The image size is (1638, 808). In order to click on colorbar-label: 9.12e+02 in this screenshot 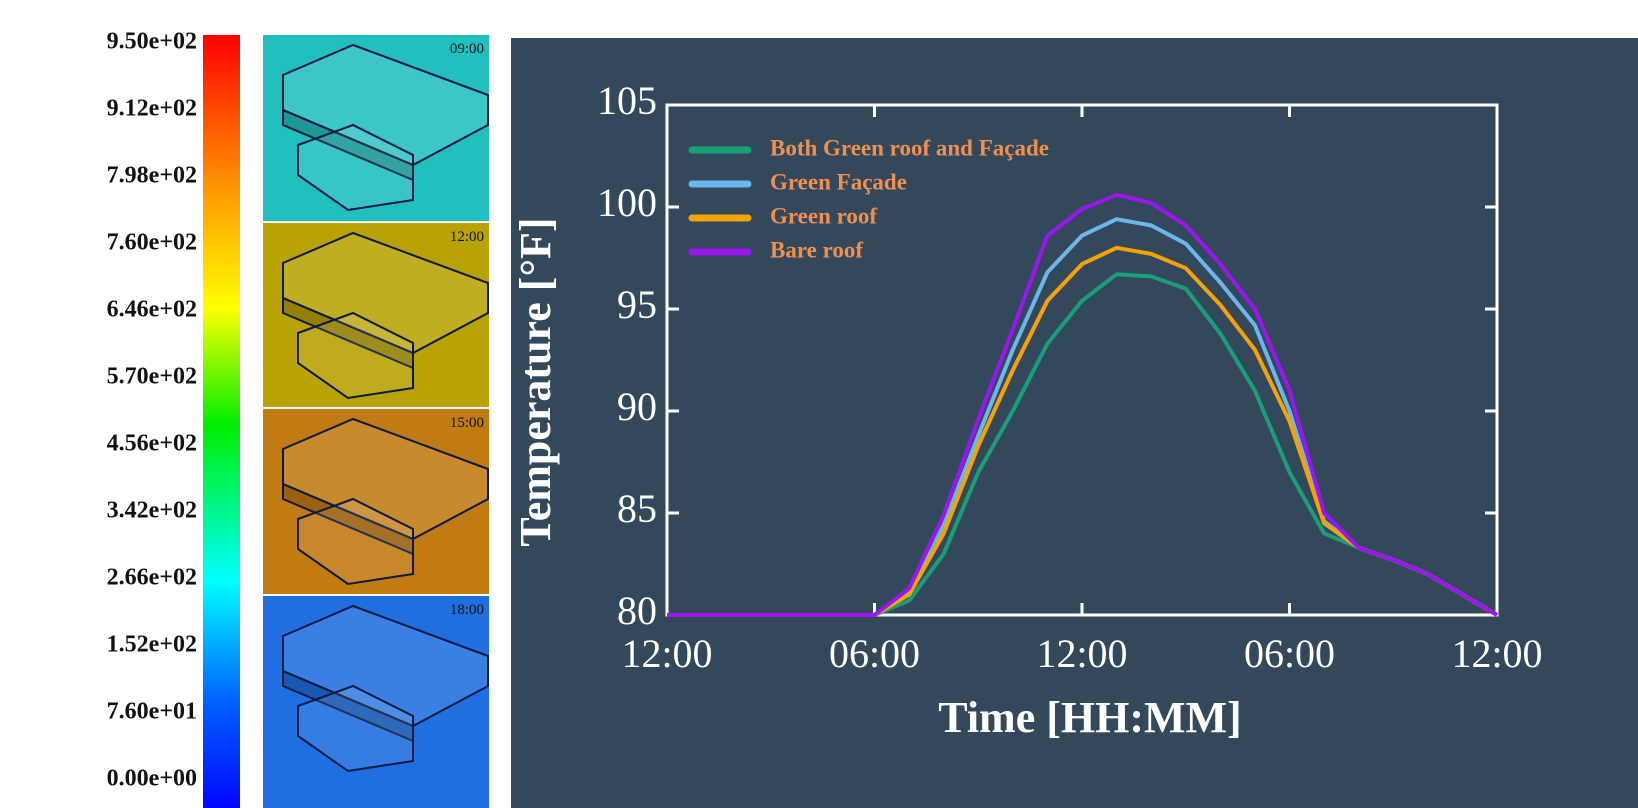, I will do `click(152, 109)`.